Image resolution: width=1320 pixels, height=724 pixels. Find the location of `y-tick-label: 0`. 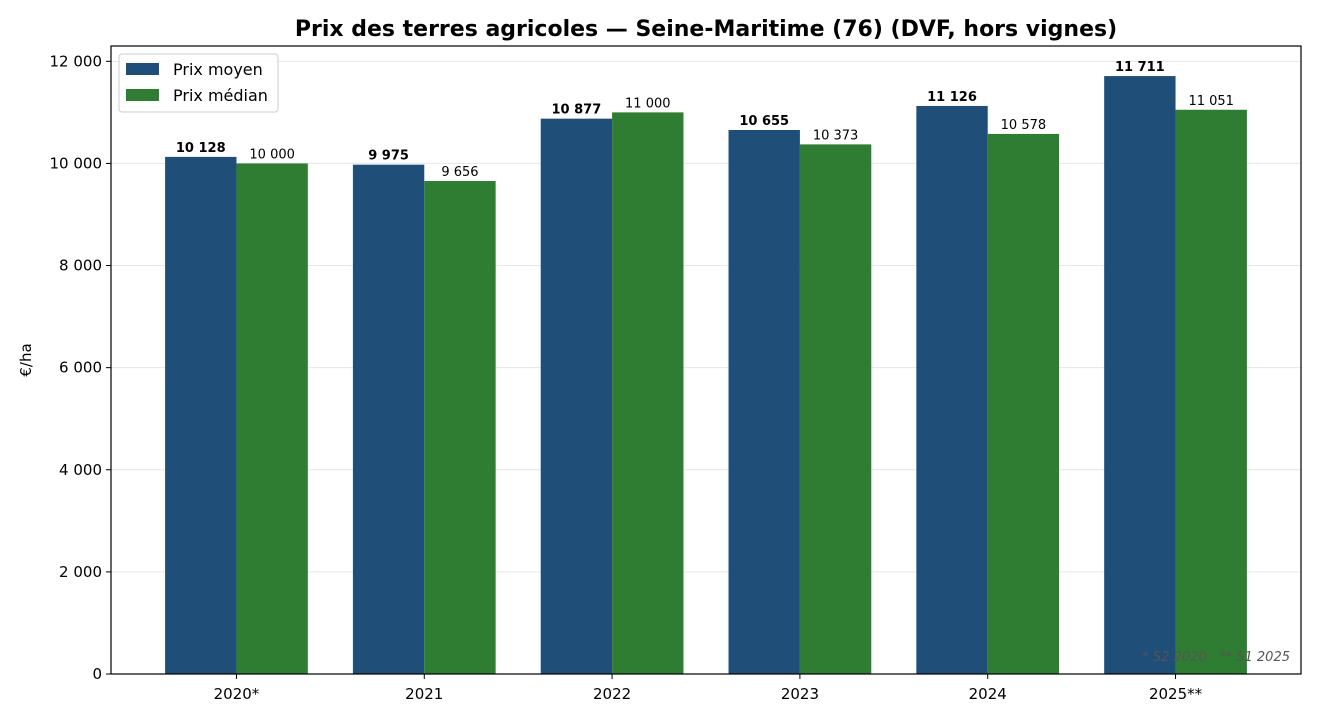

y-tick-label: 0 is located at coordinates (97, 674).